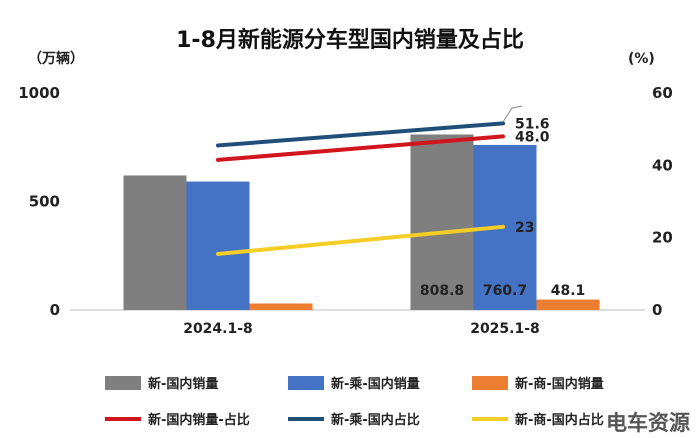  Describe the element at coordinates (183, 384) in the screenshot. I see `legend-label: 新-国内销量` at that location.